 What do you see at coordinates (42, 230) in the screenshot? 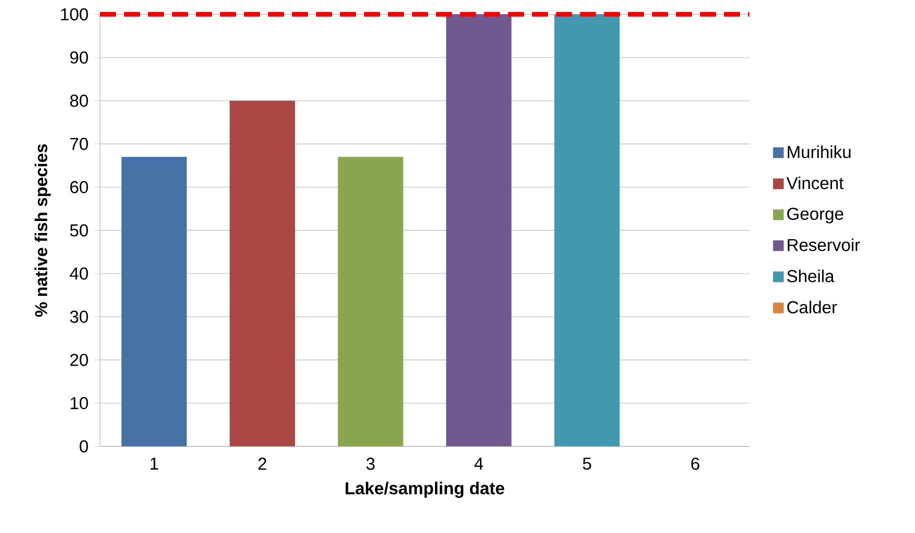
I see `y-axis-title: % native fish species` at bounding box center [42, 230].